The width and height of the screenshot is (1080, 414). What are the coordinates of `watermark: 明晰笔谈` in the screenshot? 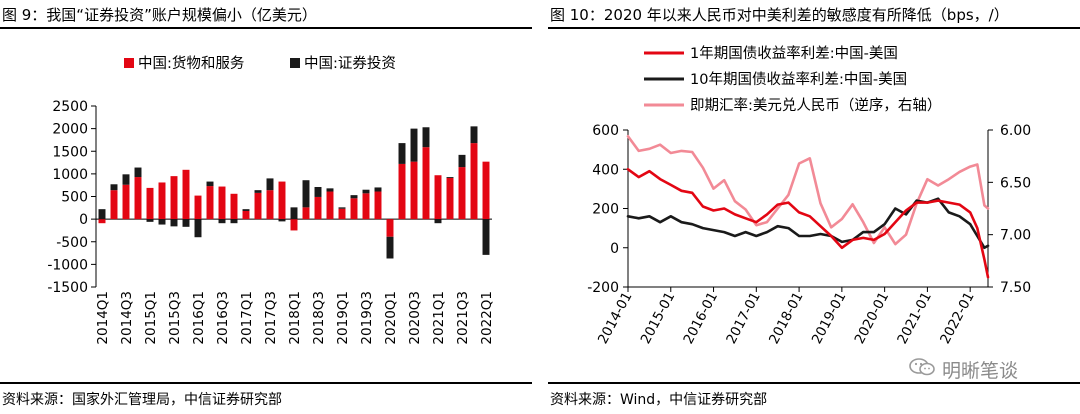 It's located at (987, 369).